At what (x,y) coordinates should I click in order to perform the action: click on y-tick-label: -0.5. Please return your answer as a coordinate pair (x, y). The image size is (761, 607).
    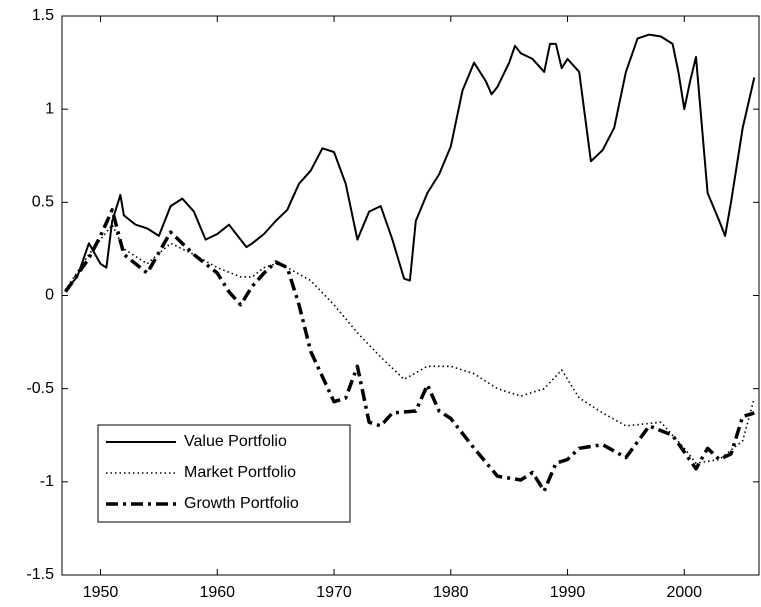
    Looking at the image, I should click on (40, 388).